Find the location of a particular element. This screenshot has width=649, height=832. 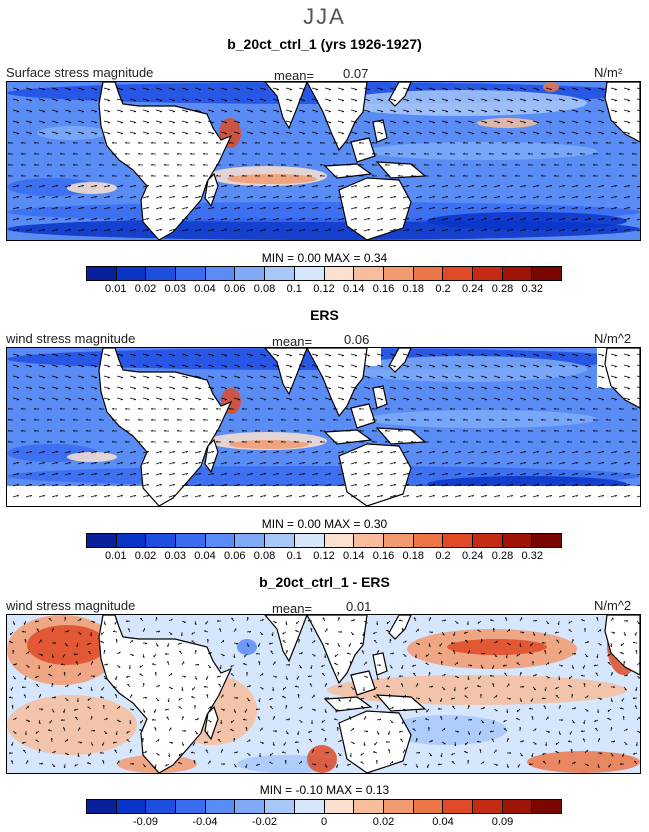

panel-1-mean-value: 0.07 is located at coordinates (356, 73).